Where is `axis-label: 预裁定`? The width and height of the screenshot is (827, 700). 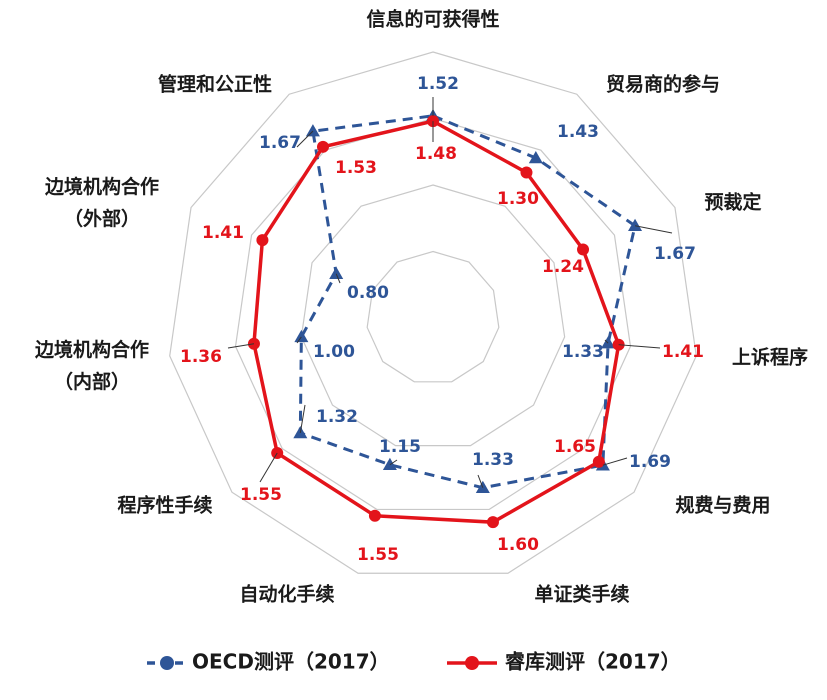
axis-label: 预裁定 is located at coordinates (732, 202).